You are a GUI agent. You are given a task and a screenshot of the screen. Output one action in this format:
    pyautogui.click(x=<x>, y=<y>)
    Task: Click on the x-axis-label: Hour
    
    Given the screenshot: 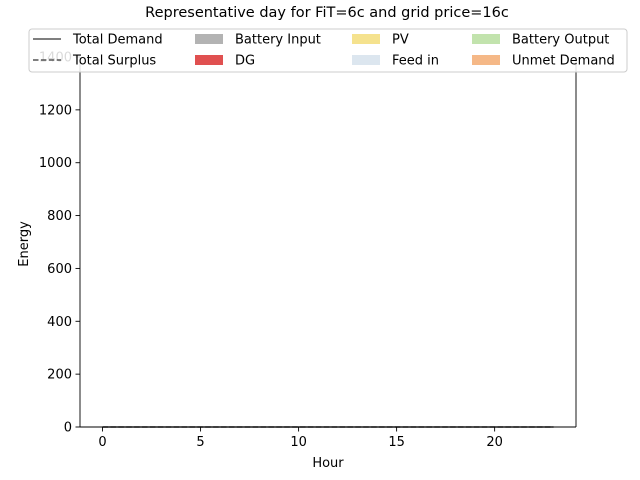 What is the action you would take?
    pyautogui.click(x=328, y=463)
    